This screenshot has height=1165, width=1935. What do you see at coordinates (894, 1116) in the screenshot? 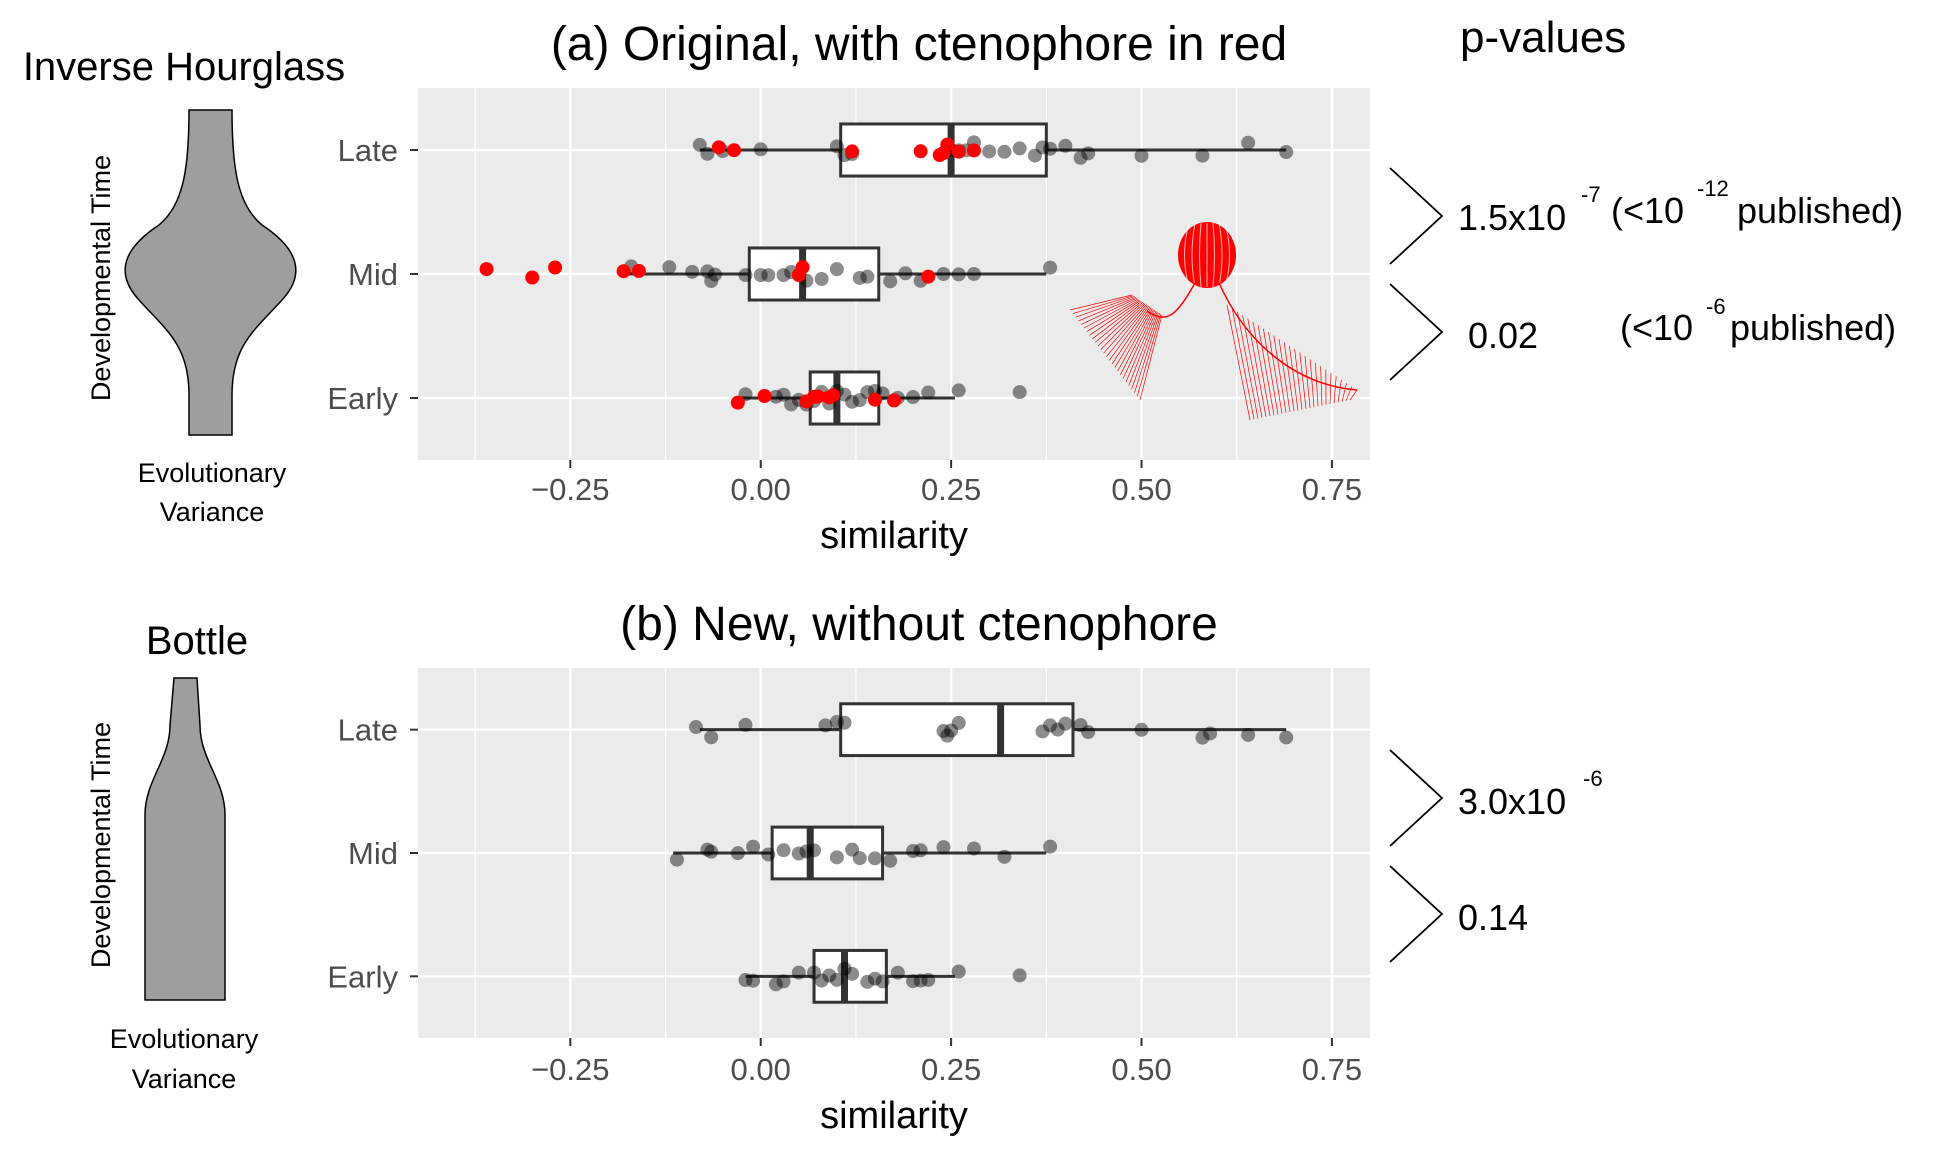
I see `x-axis-label: similarity` at bounding box center [894, 1116].